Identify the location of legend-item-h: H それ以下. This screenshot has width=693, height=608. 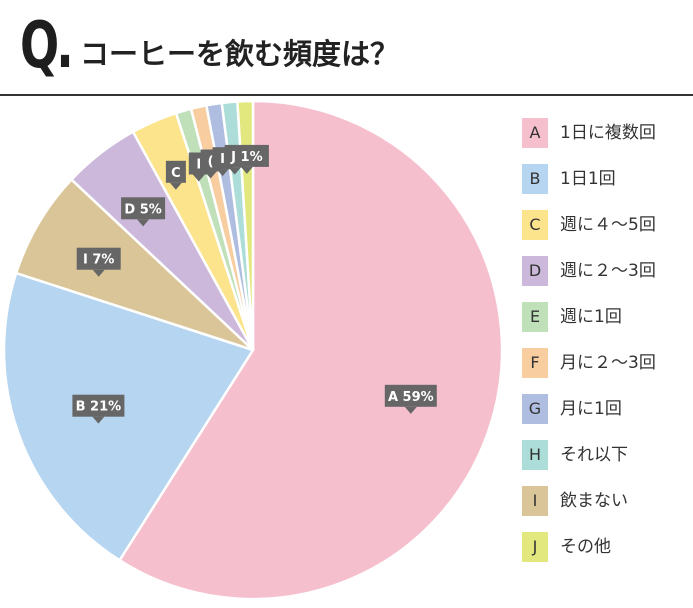
(606, 461).